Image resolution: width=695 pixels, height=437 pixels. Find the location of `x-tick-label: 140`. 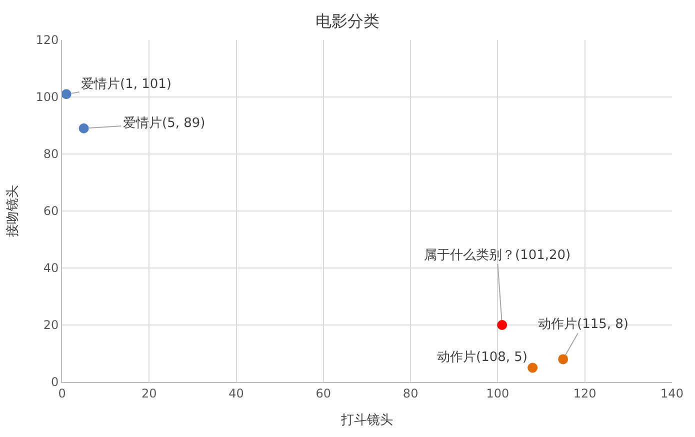

x-tick-label: 140 is located at coordinates (672, 393).